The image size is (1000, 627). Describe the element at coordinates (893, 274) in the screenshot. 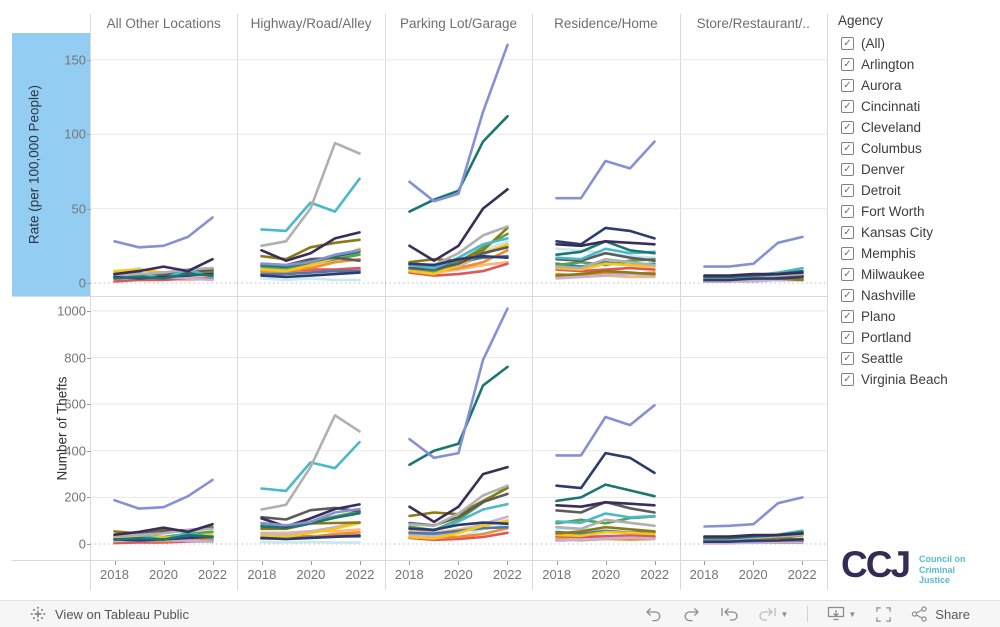

I see `filter-item-milwaukee: ✓ Milwaukee` at that location.